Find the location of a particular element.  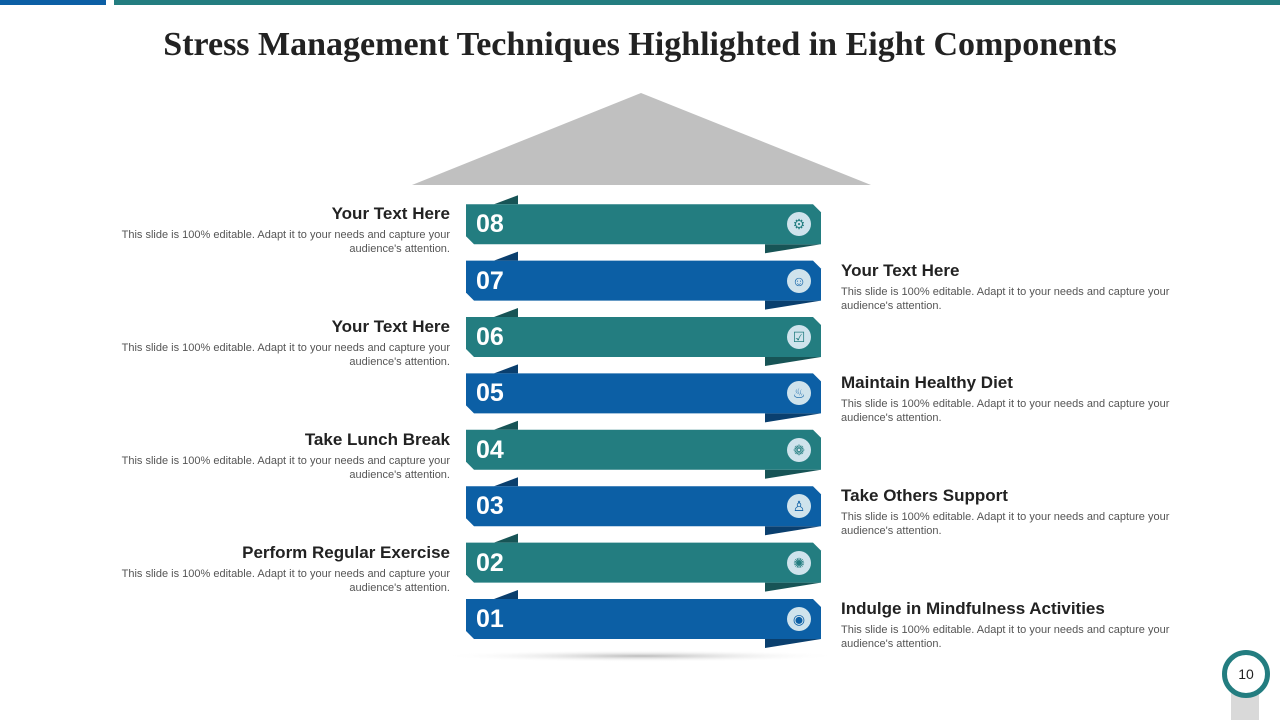

step-number: 01 is located at coordinates (490, 619).